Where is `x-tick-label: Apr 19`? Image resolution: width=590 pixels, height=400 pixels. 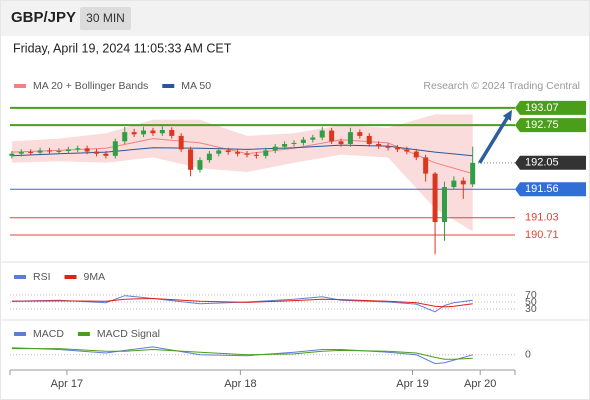
x-tick-label: Apr 19 is located at coordinates (412, 384).